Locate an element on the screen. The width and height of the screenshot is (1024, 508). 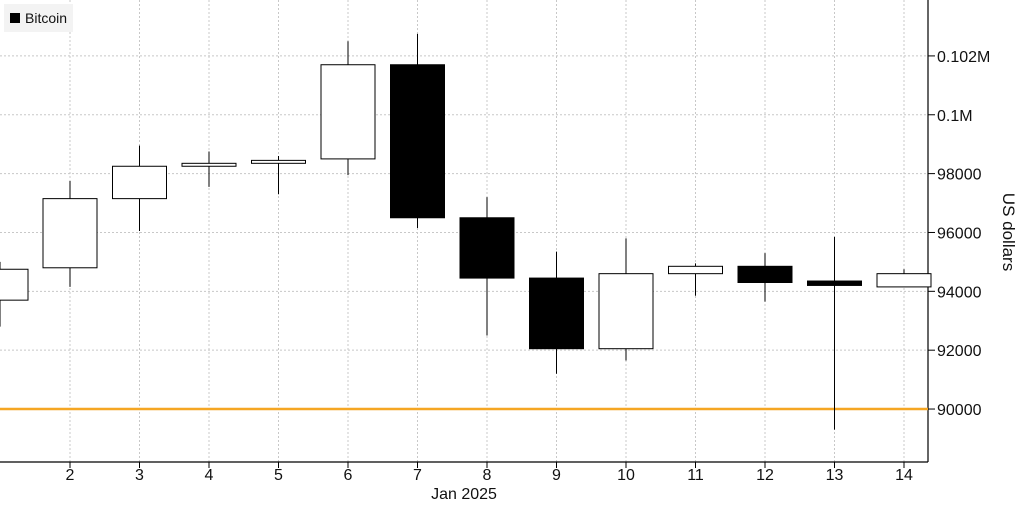
y-tick-label: 98000 is located at coordinates (959, 175).